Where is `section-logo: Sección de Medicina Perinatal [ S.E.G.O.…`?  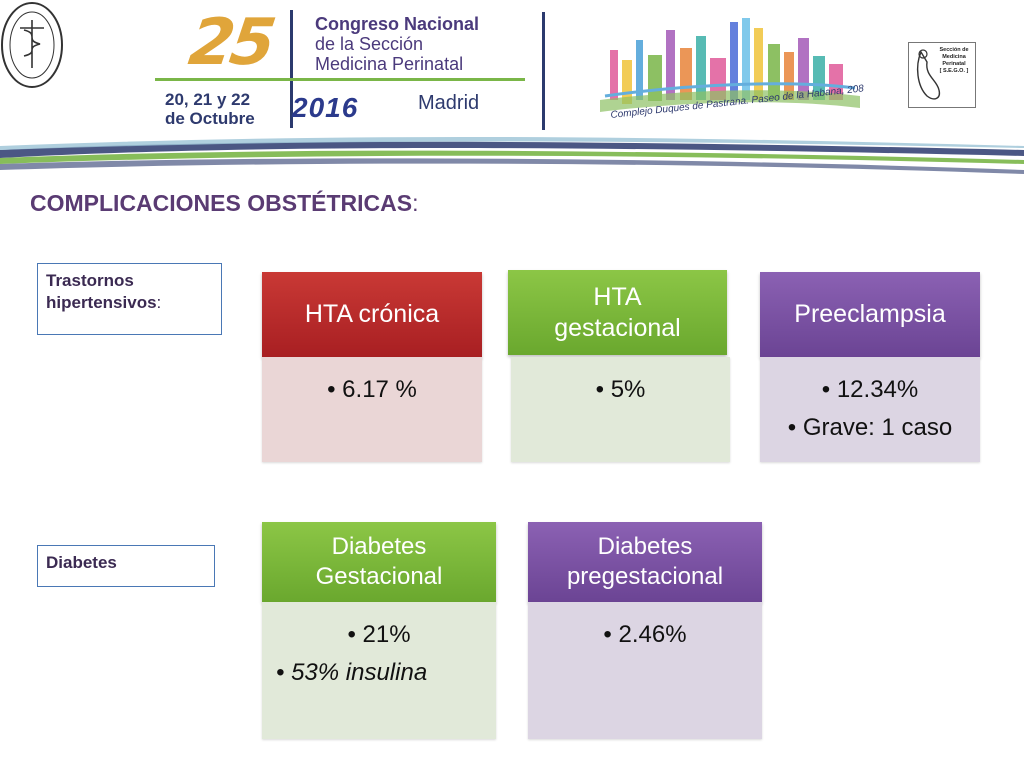 section-logo: Sección de Medicina Perinatal [ S.E.G.O.… is located at coordinates (942, 75).